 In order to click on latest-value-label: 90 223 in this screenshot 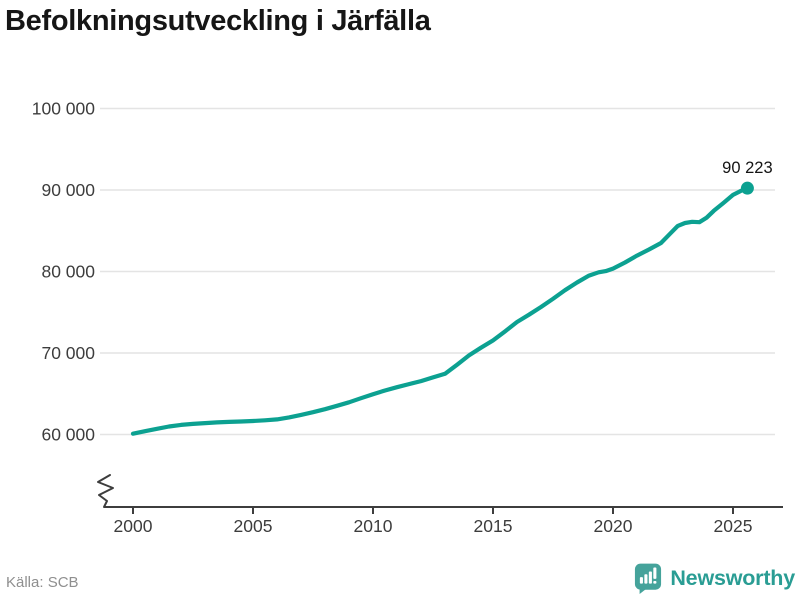, I will do `click(747, 168)`.